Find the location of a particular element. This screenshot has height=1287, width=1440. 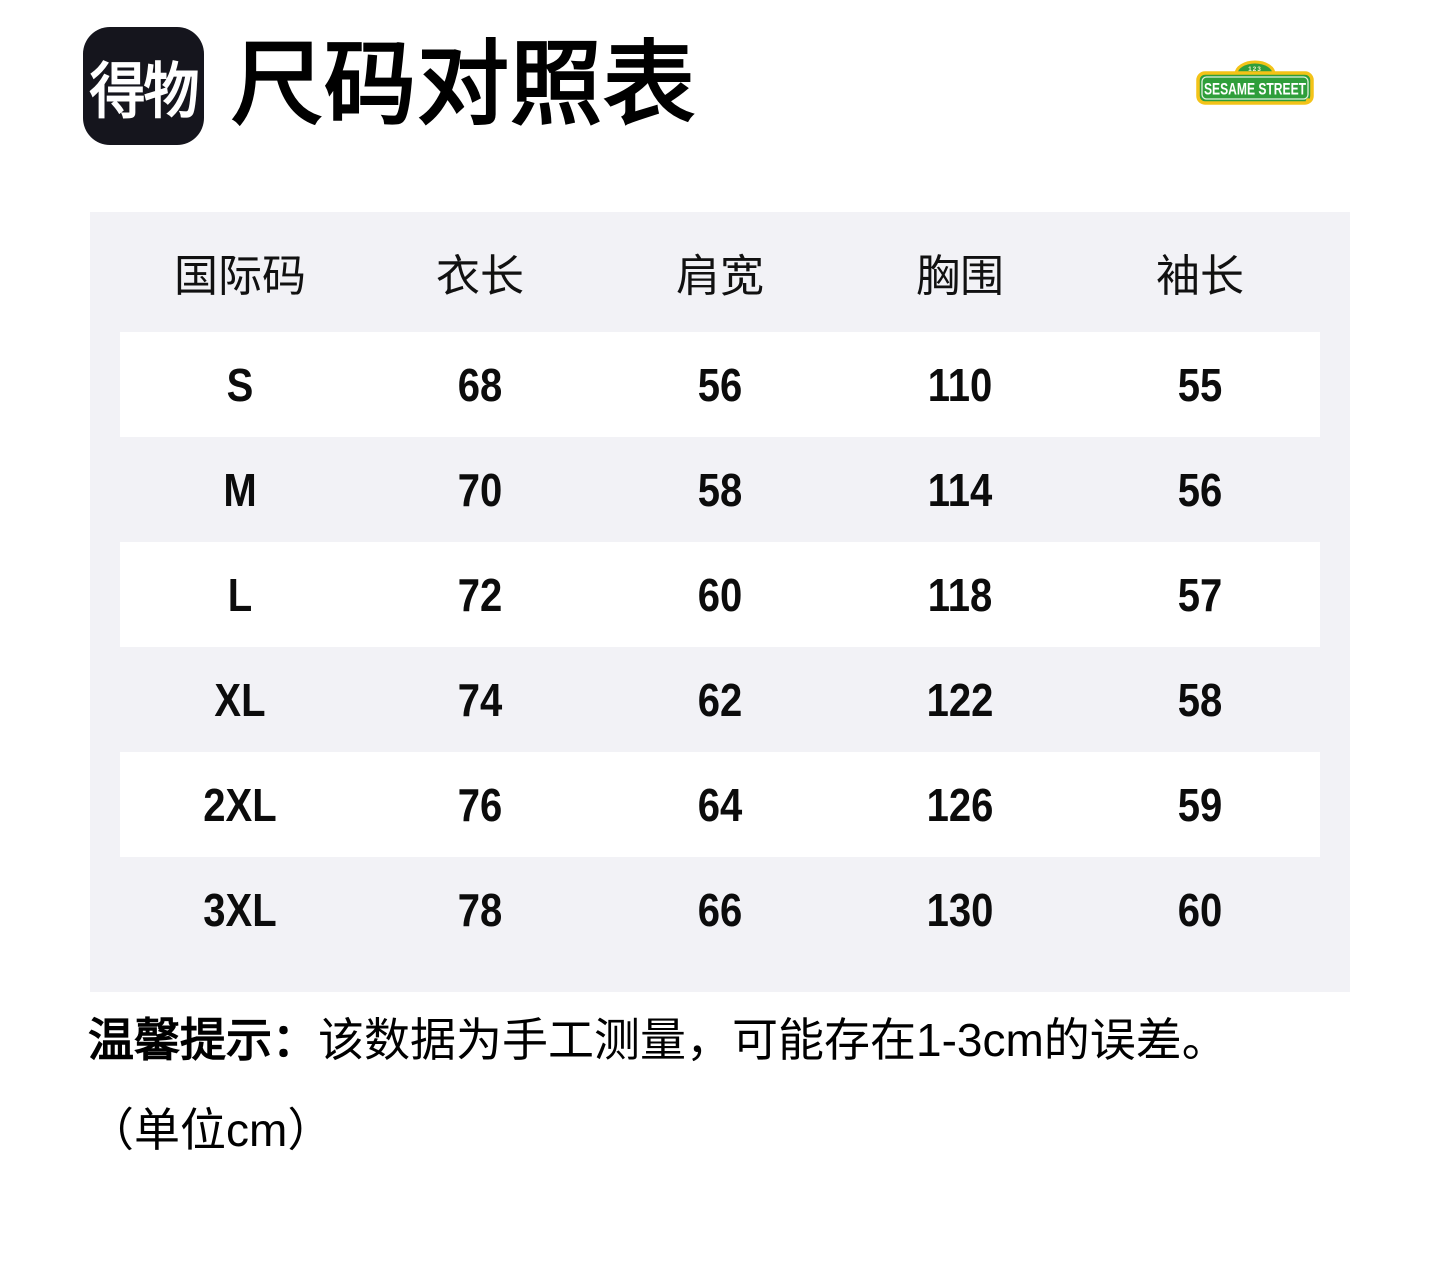

size-label: 3XL is located at coordinates (240, 909).